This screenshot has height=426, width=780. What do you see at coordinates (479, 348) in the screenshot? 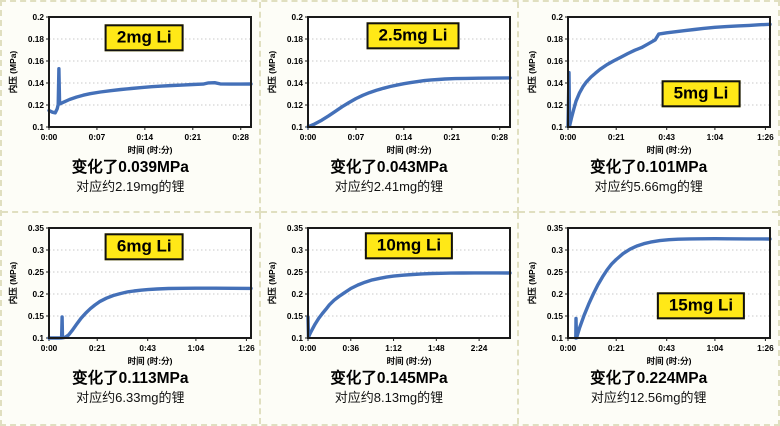
I see `svg-text: 2:24` at bounding box center [479, 348].